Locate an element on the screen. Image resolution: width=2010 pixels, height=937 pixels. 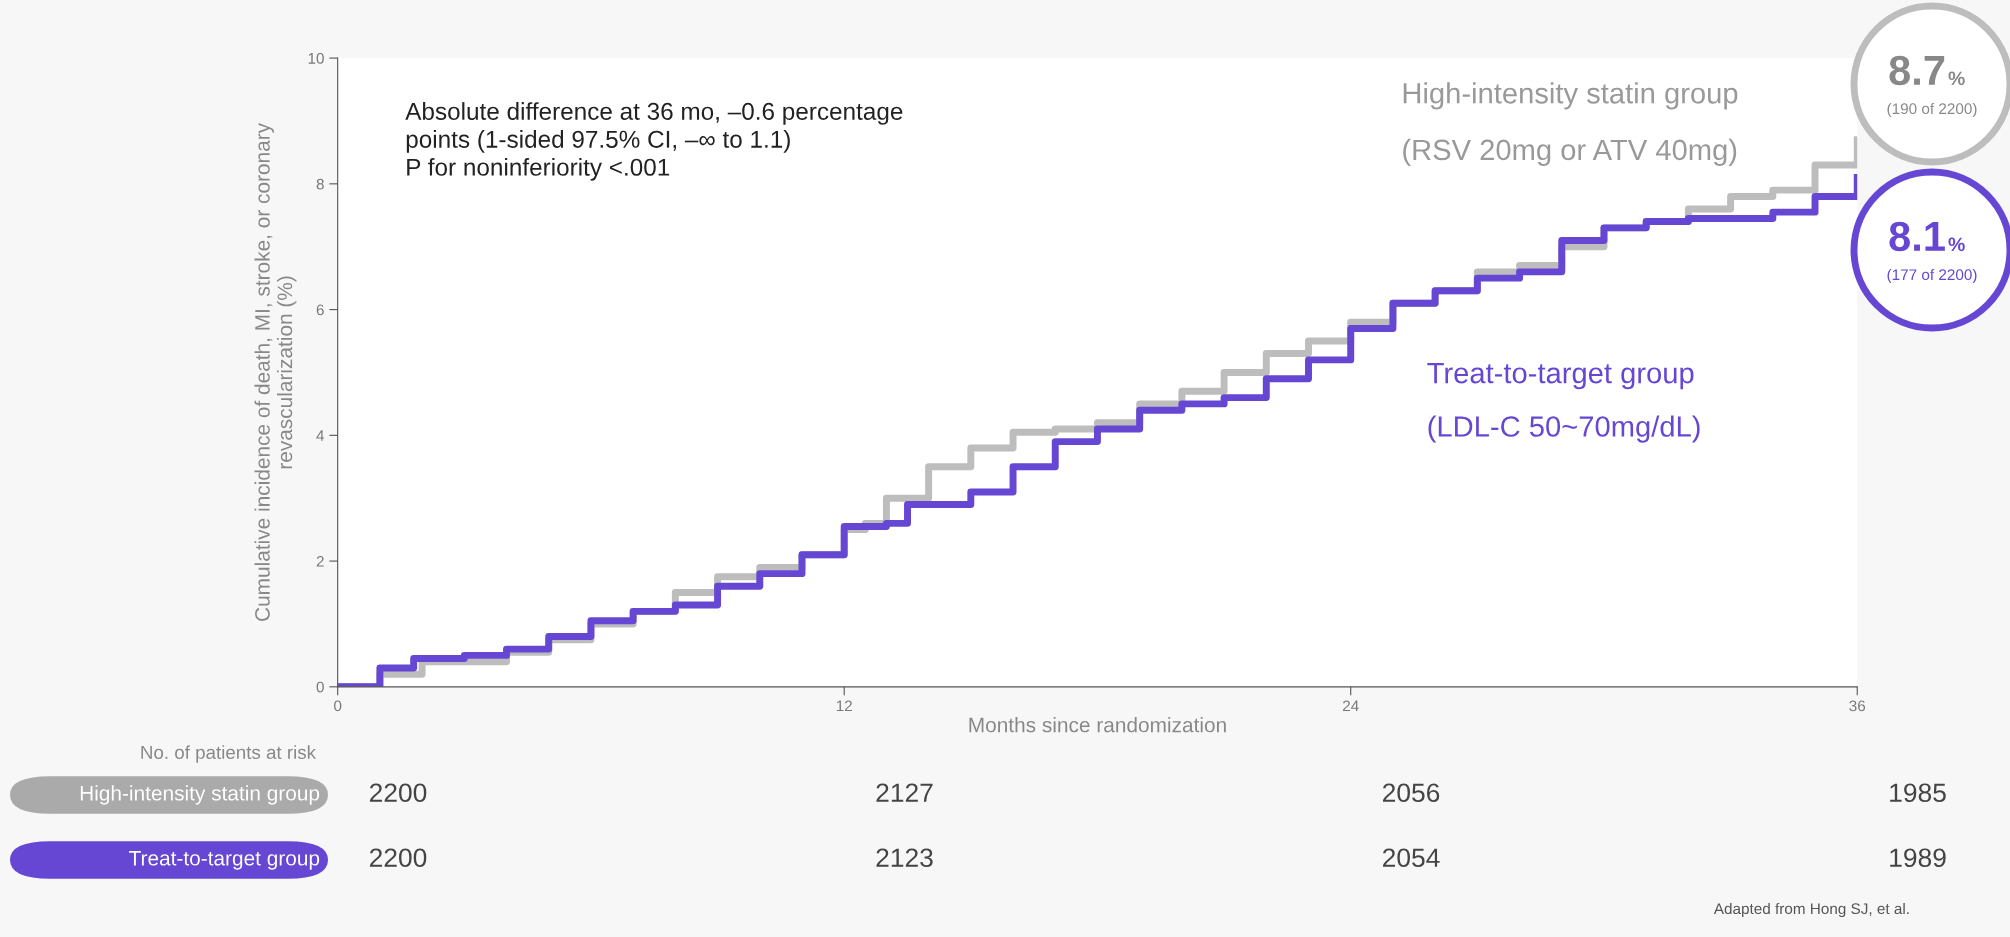
x-tick-label: 36 is located at coordinates (1857, 706).